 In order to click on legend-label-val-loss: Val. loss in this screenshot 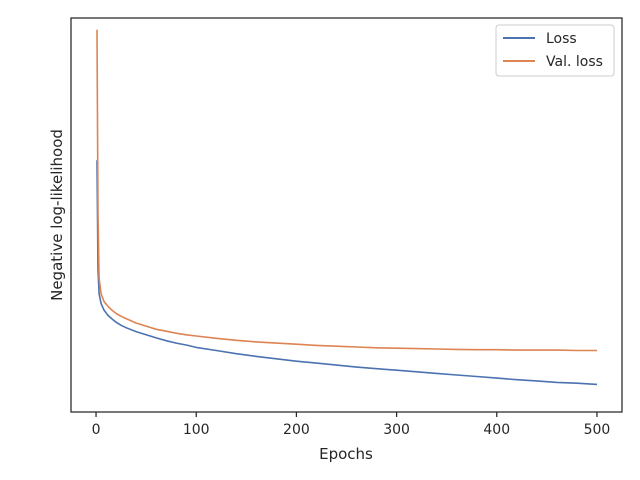, I will do `click(574, 62)`.